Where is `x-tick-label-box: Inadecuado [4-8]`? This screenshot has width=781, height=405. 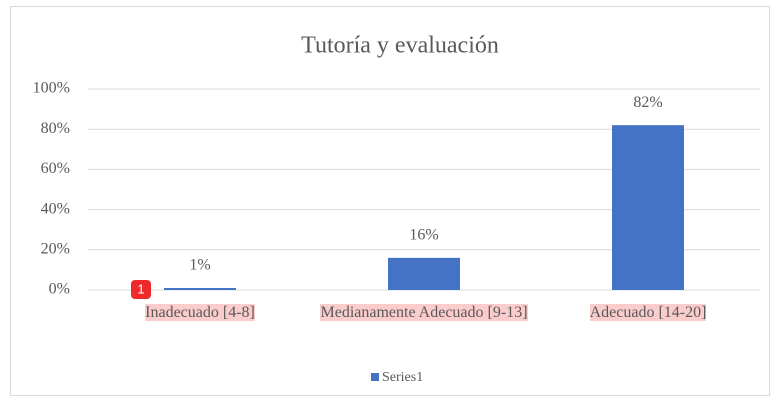
x-tick-label-box: Inadecuado [4-8] is located at coordinates (200, 312).